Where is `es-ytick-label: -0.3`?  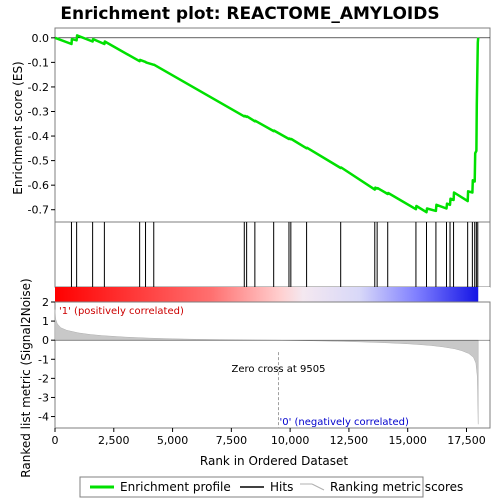 es-ytick-label: -0.3 is located at coordinates (38, 111).